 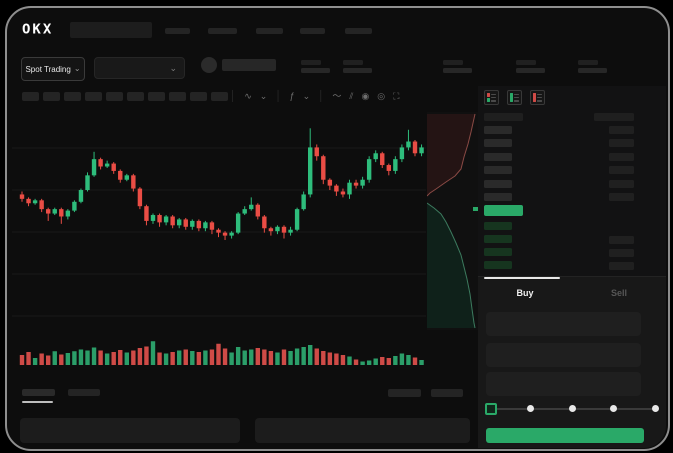 I want to click on pair-name-placeholder, so click(x=249, y=65).